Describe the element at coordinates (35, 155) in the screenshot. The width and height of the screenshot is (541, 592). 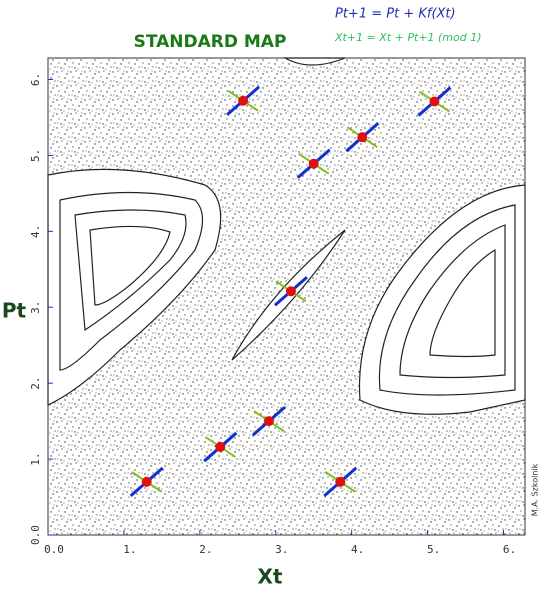
I see `y-tick-label: 5.` at that location.